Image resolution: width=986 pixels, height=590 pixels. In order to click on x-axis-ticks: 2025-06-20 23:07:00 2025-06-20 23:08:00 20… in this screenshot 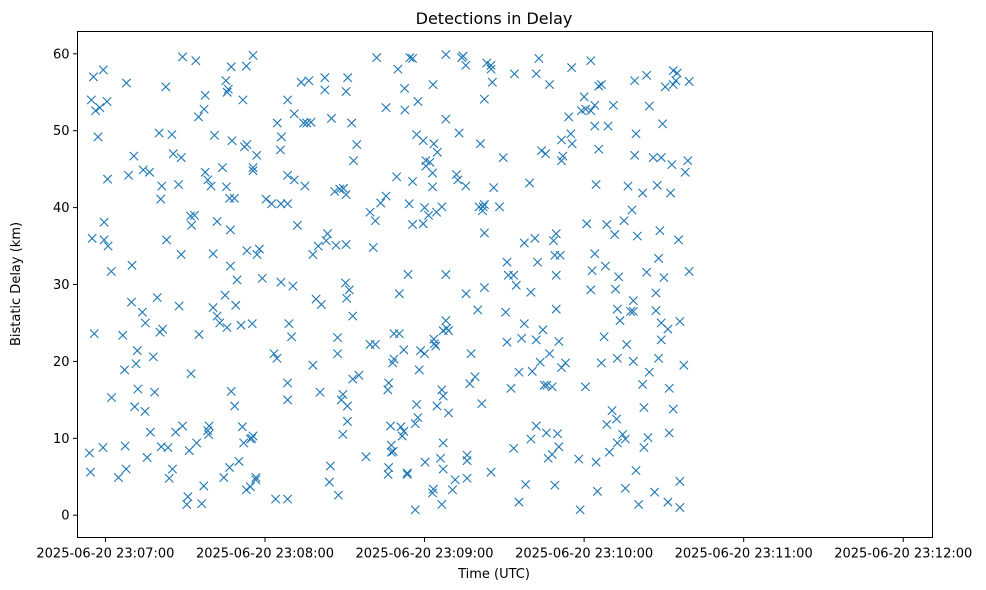, I will do `click(504, 549)`.